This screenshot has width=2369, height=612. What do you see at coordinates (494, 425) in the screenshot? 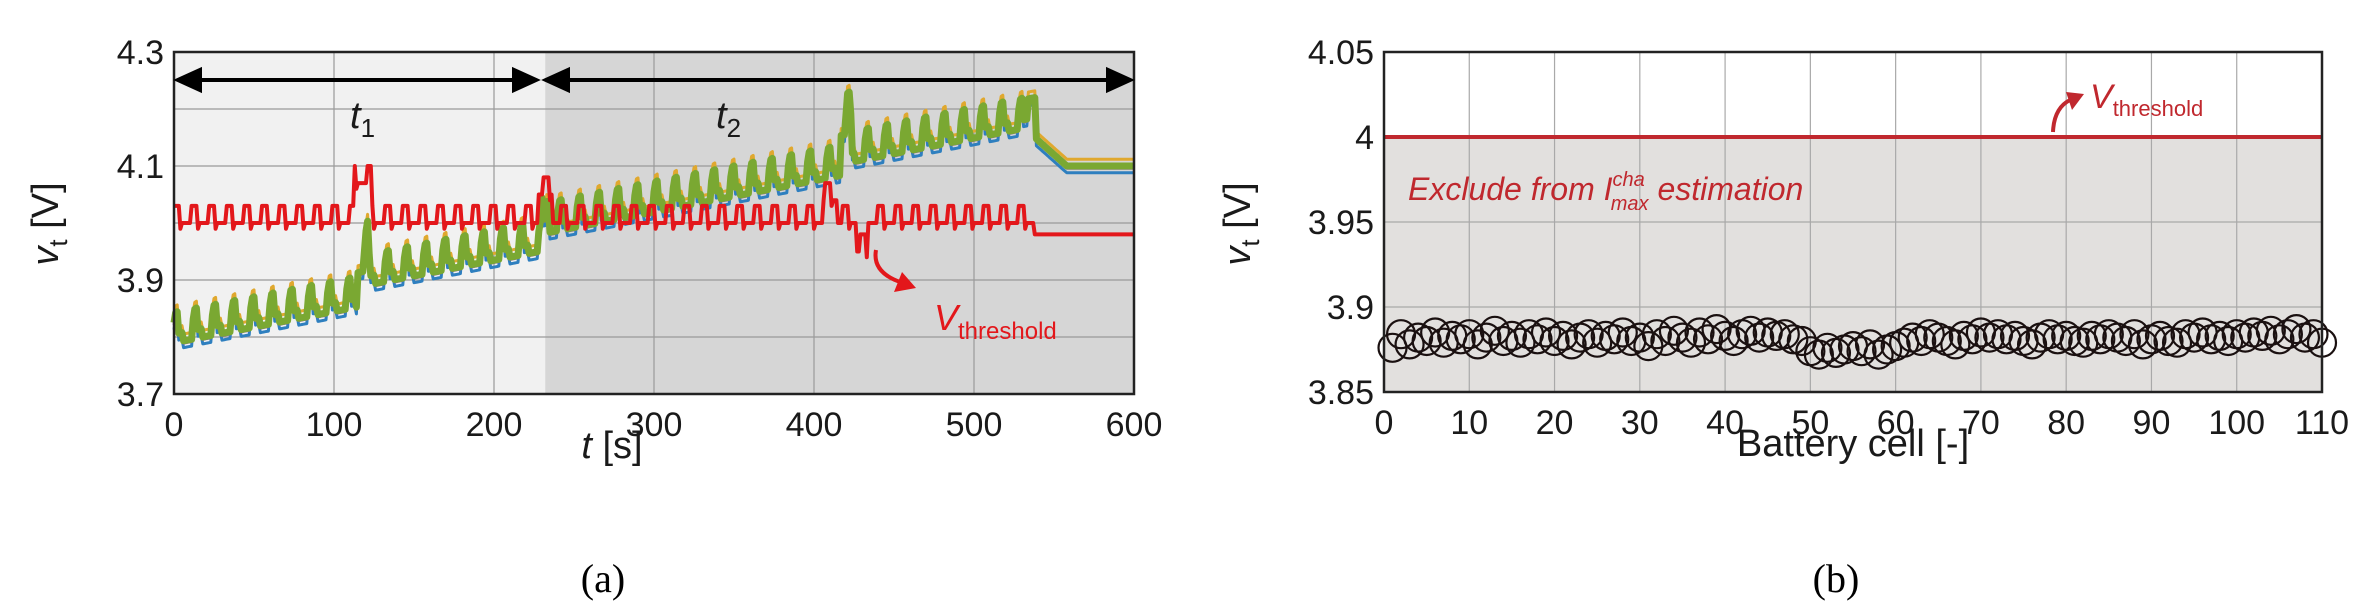
I see `x-tick-label: 200` at bounding box center [494, 425].